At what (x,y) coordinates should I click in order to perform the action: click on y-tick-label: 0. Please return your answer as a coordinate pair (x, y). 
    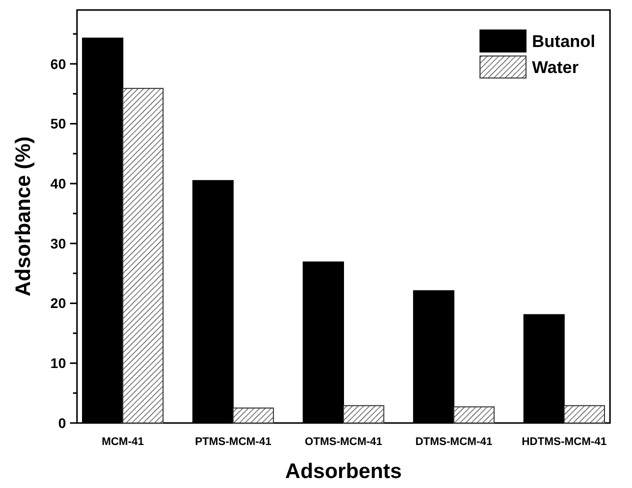
    Looking at the image, I should click on (62, 422).